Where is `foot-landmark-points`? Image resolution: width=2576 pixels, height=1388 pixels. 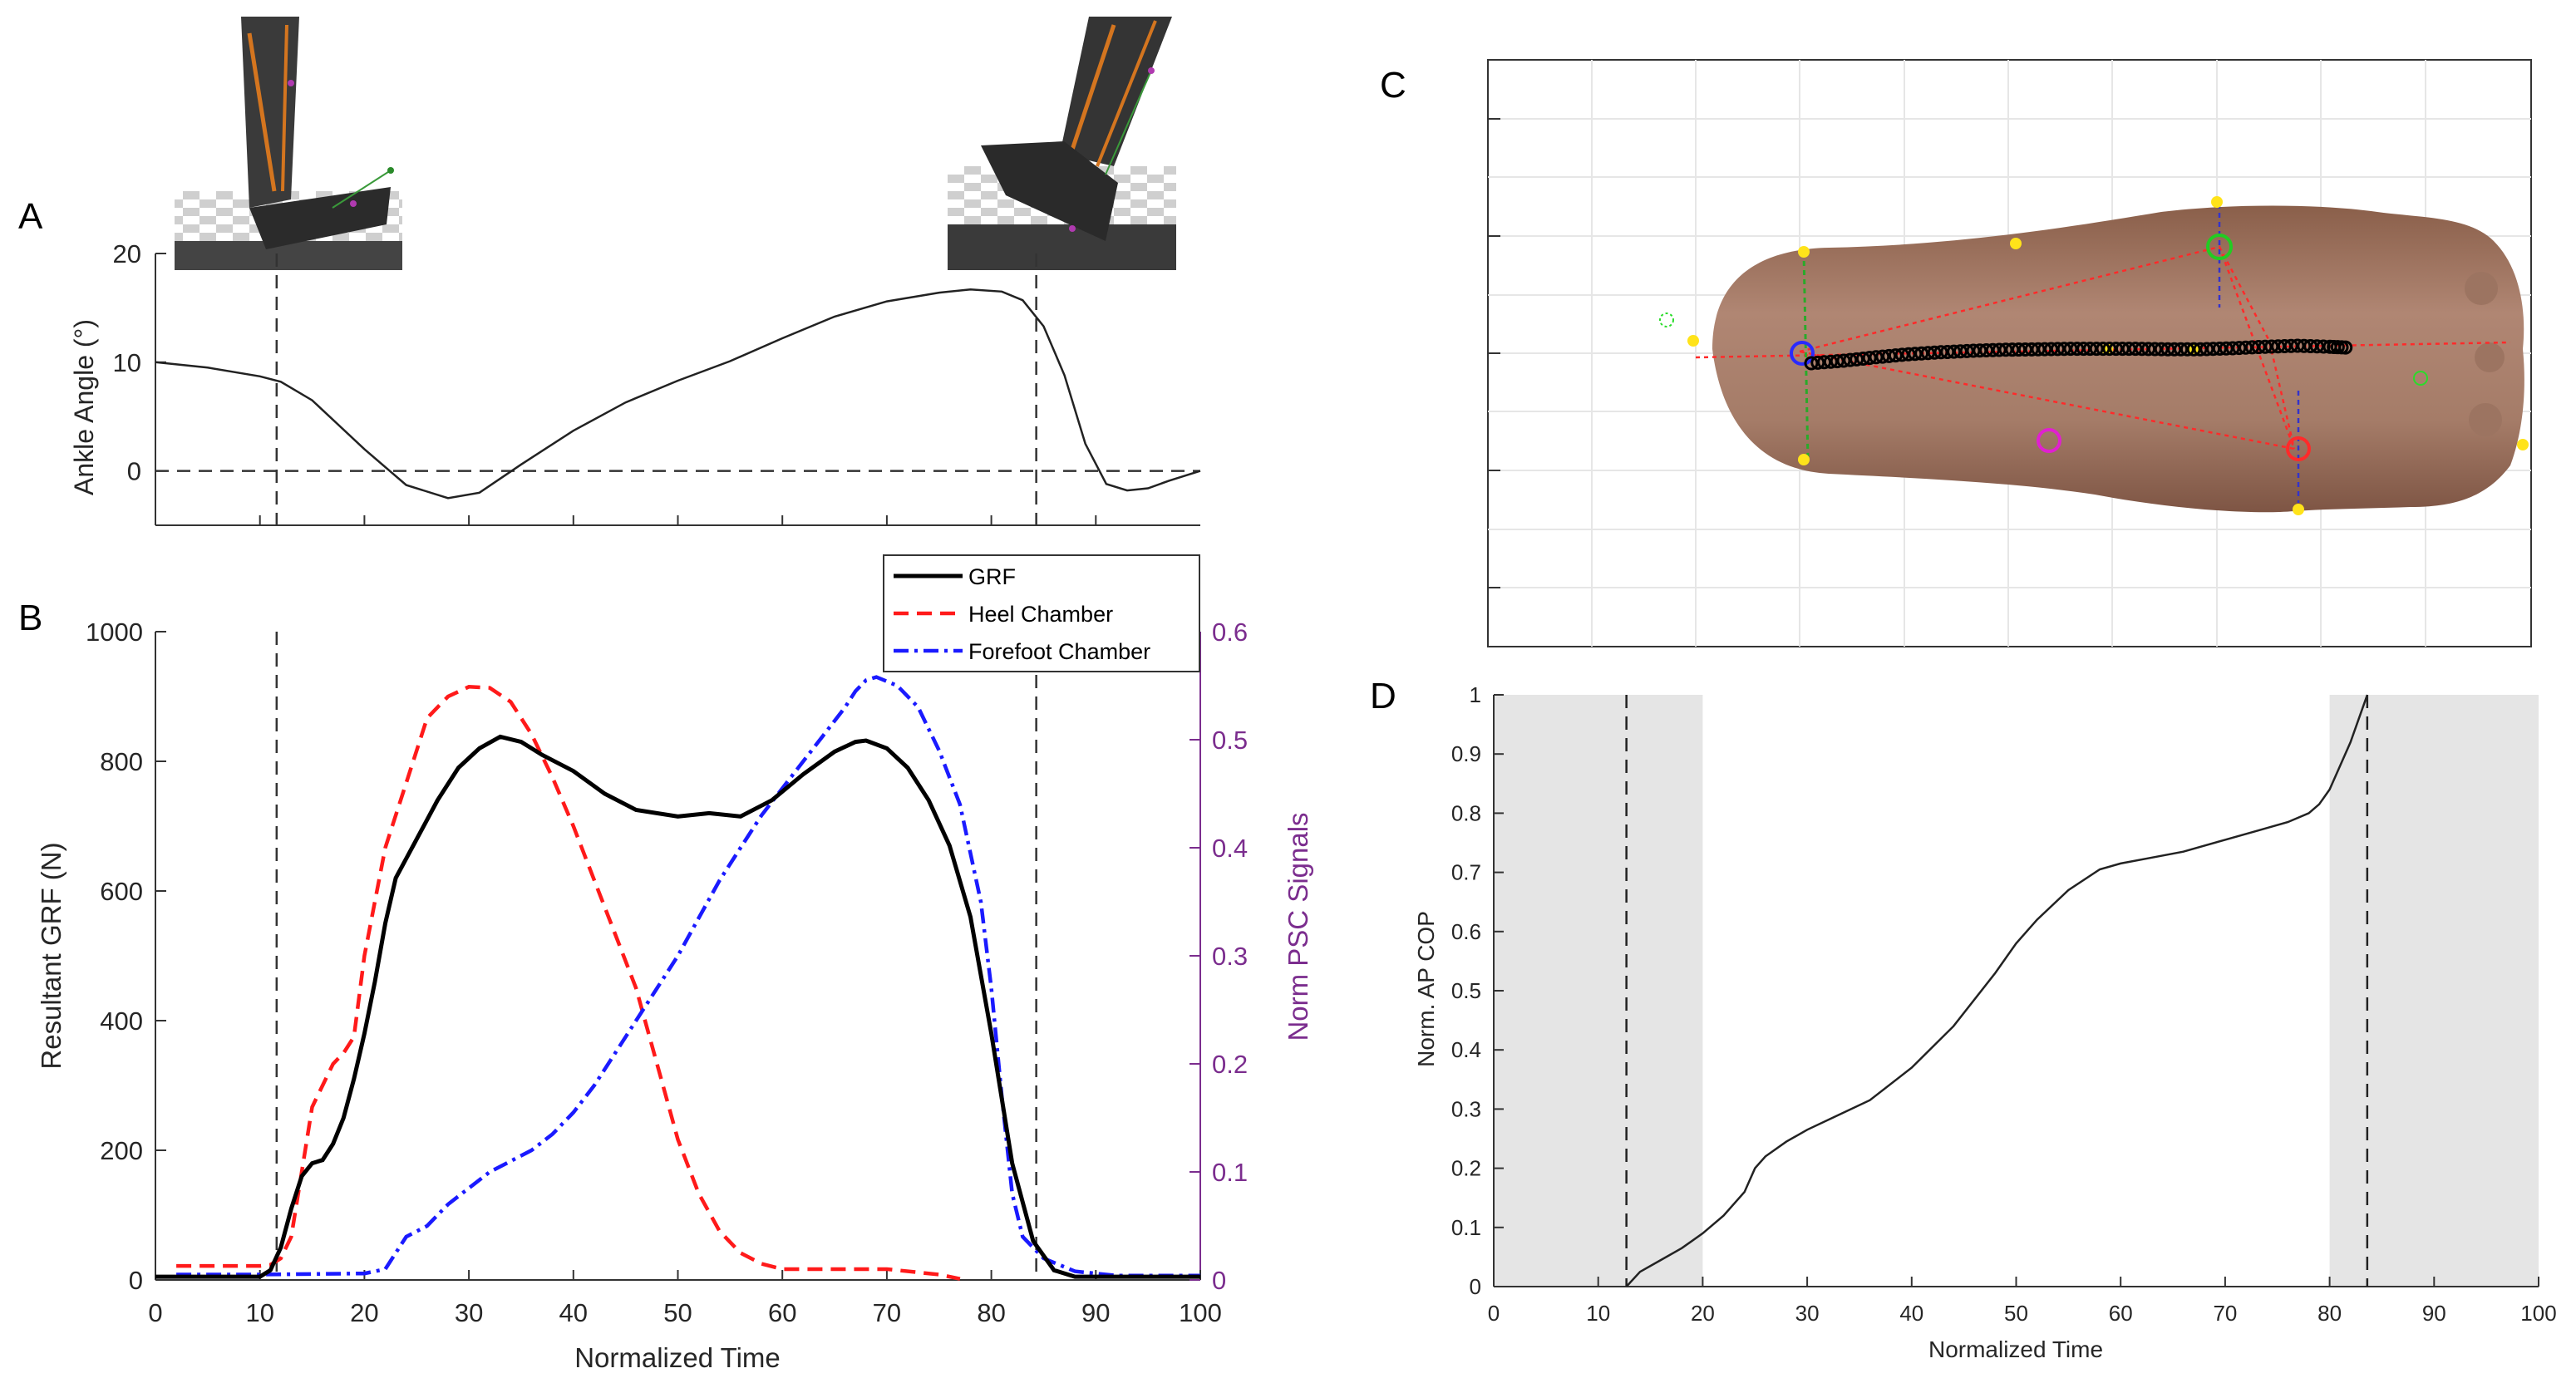 foot-landmark-points is located at coordinates (2108, 355).